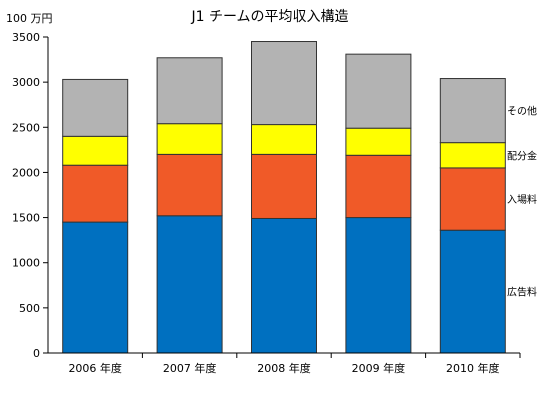 The image size is (540, 400). I want to click on x-tick-label: 2007 年度, so click(190, 368).